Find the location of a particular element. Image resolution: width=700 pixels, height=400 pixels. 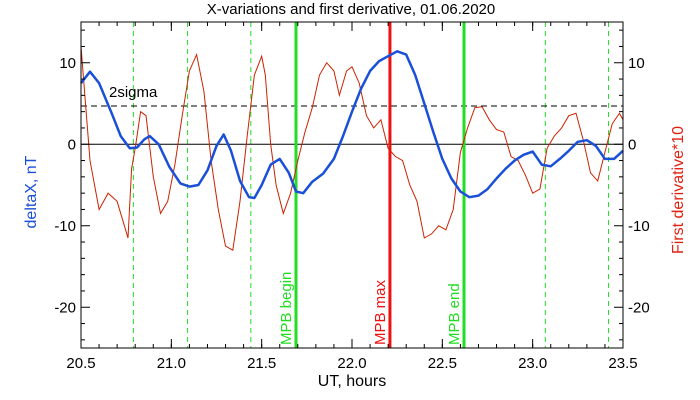

x-tick-label: 21.5 is located at coordinates (261, 363).